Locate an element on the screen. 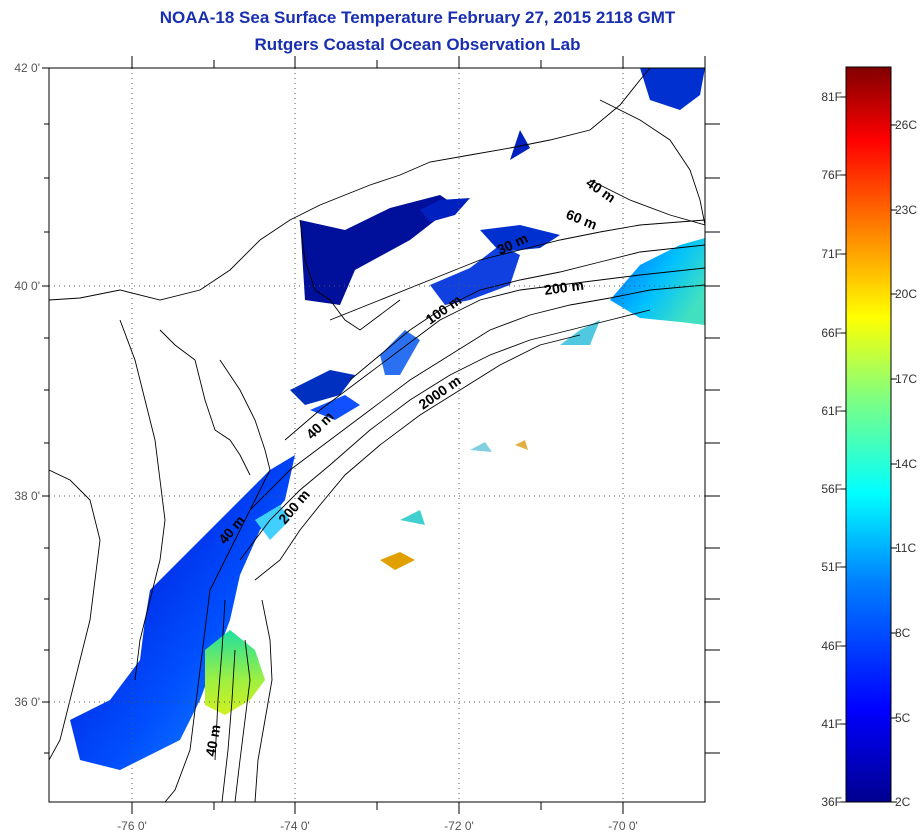 Image resolution: width=920 pixels, height=832 pixels. colorbar-label-c: 20C is located at coordinates (906, 294).